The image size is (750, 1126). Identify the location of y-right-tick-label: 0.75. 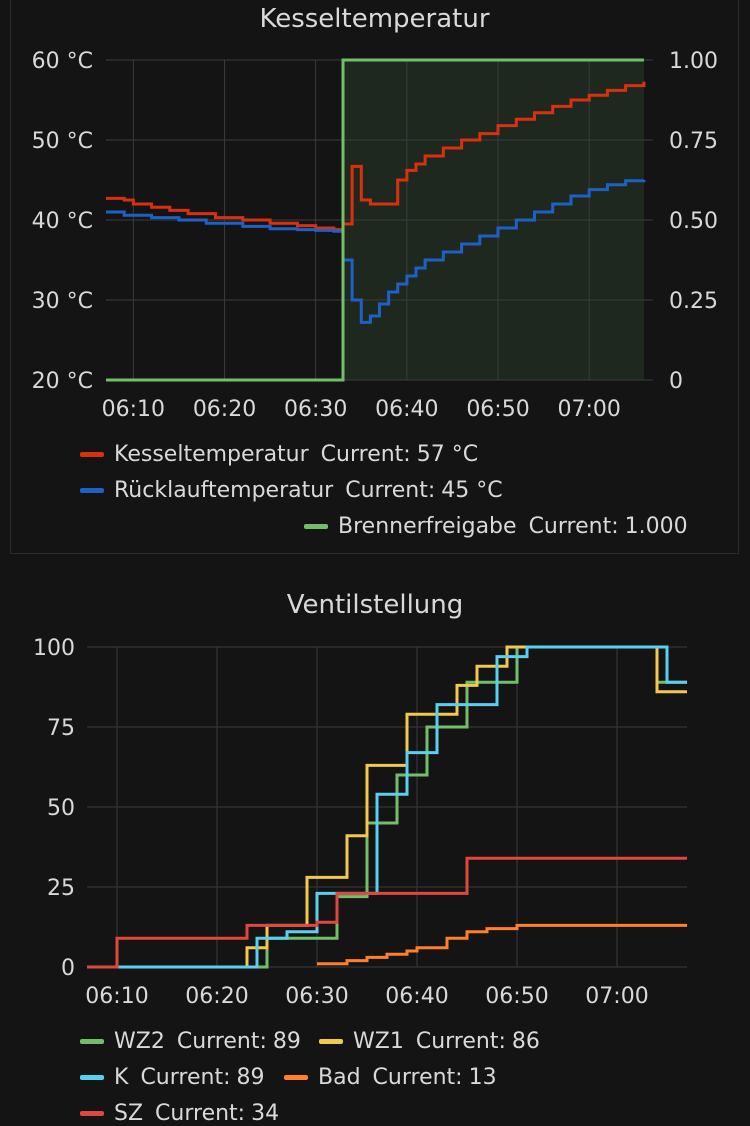
(693, 141).